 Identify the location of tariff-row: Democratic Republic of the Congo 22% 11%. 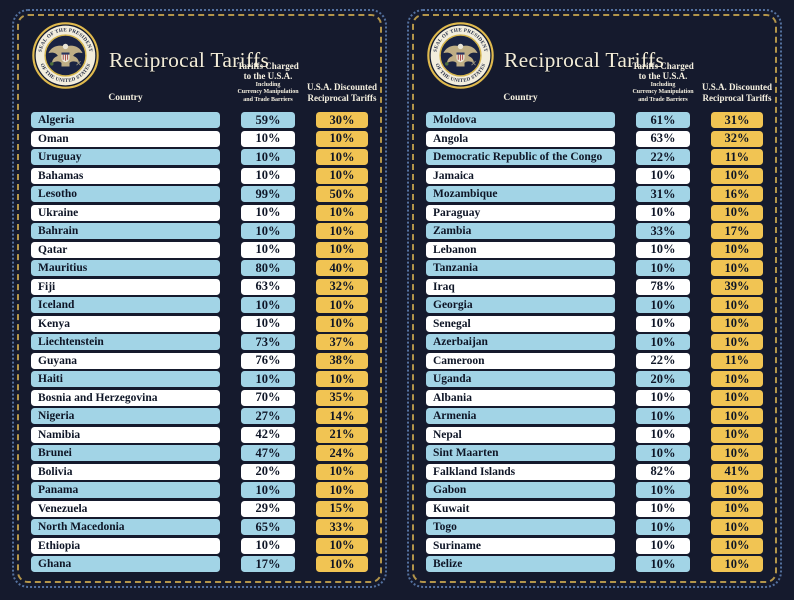
(594, 157).